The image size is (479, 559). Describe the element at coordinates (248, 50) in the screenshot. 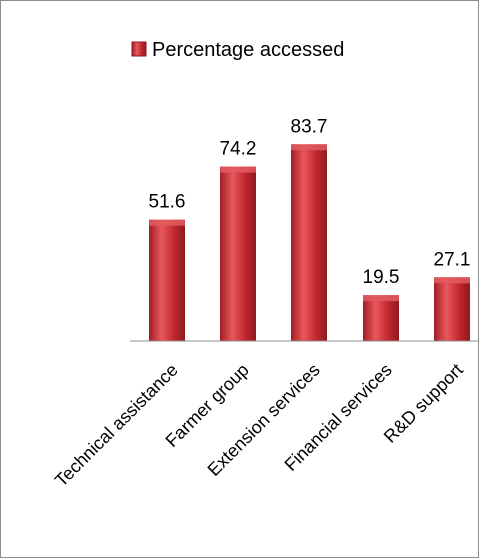

I see `legend-label: Percentage accessed` at that location.